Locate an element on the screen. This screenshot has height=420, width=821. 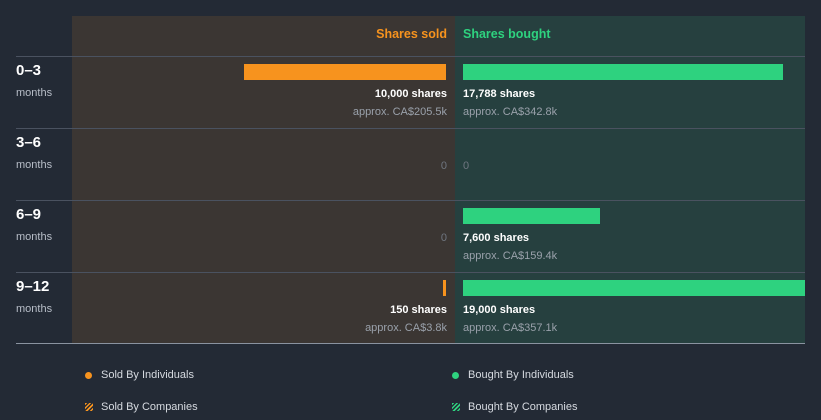
bought-shares-label: 7,600 shares is located at coordinates (496, 238).